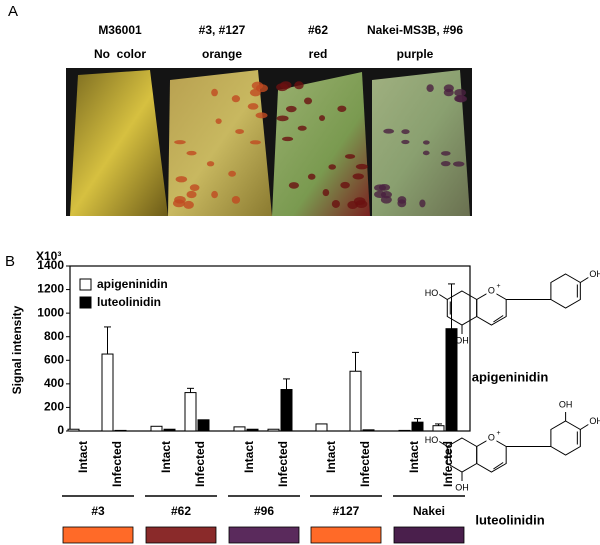 This screenshot has width=600, height=545. I want to click on y-tick-label: 1000, so click(50, 312).